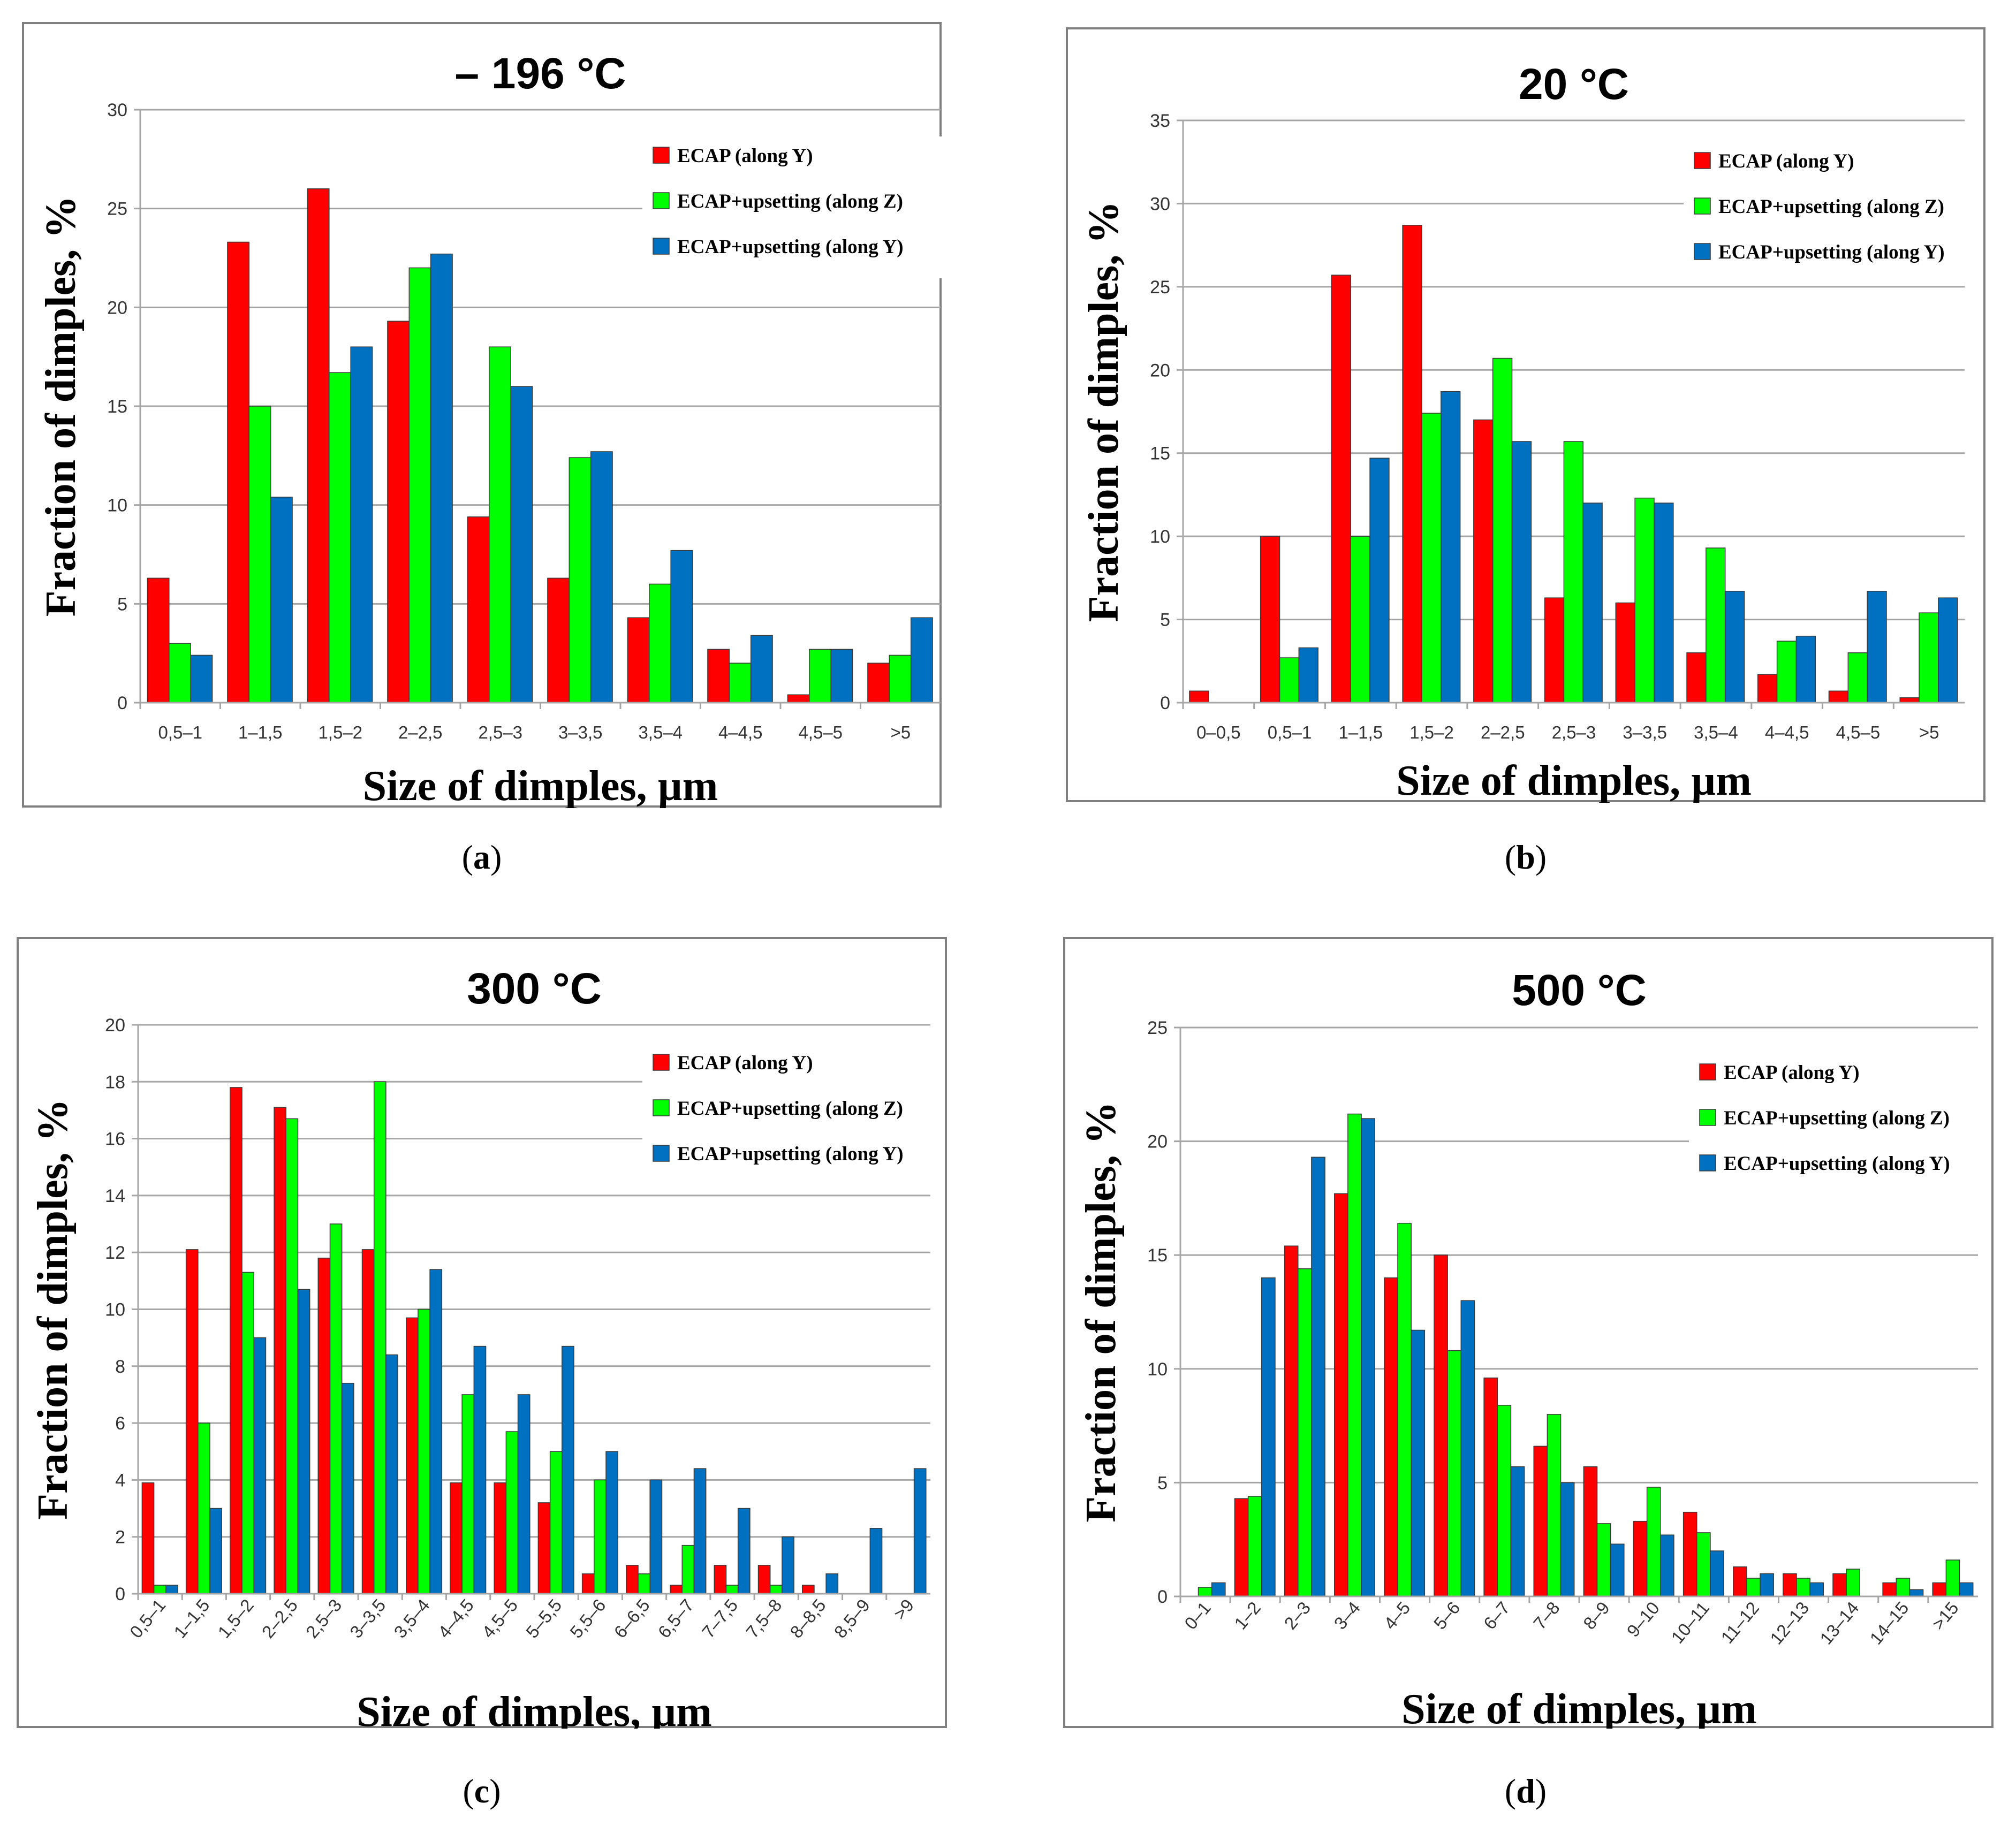 The width and height of the screenshot is (2016, 1826). What do you see at coordinates (740, 732) in the screenshot?
I see `x-tick-label: 4–4,5` at bounding box center [740, 732].